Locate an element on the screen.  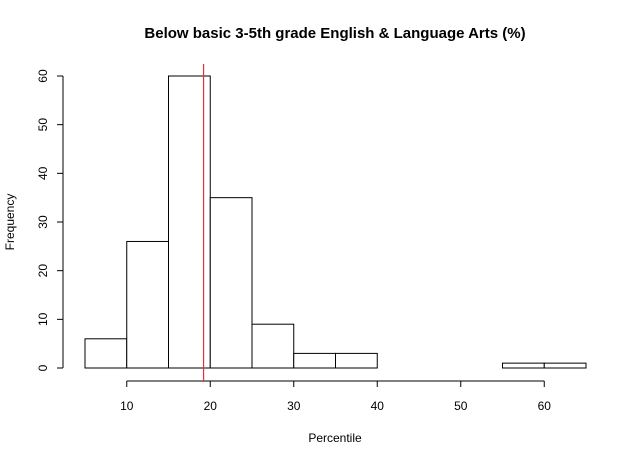
x-tick-label: 60 is located at coordinates (545, 406).